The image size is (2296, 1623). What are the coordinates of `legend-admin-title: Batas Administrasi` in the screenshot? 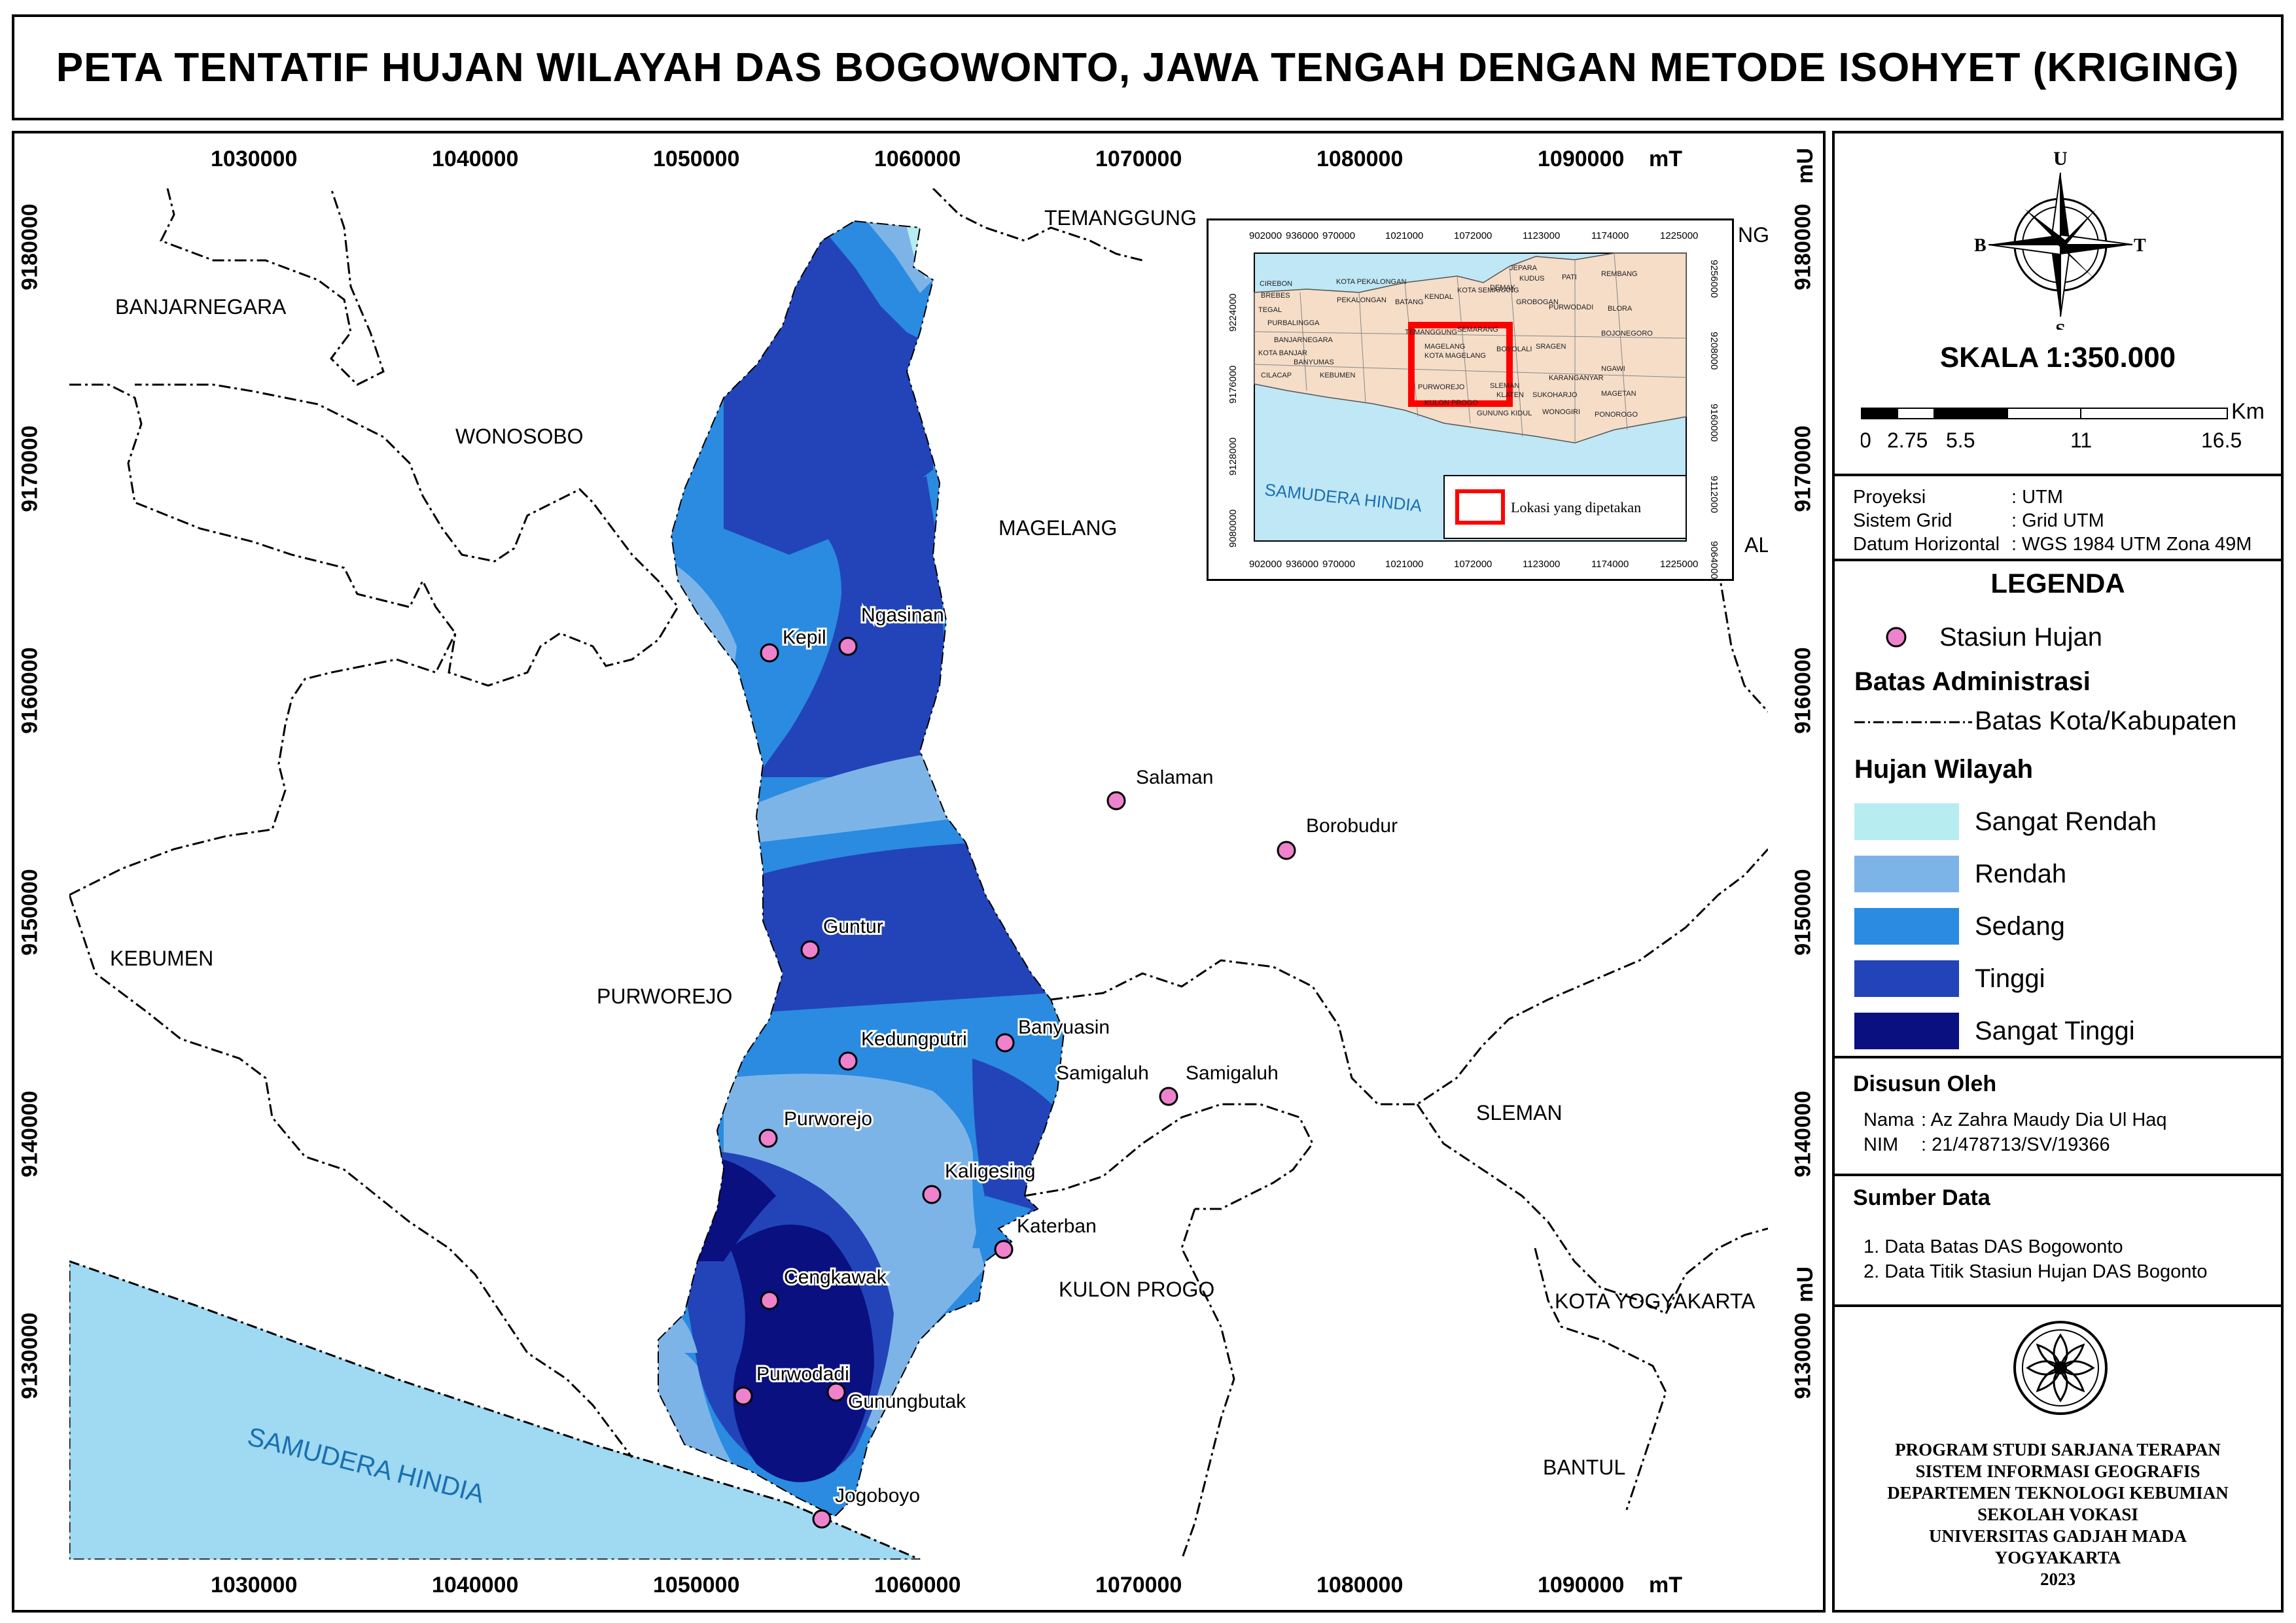 It's located at (1972, 682).